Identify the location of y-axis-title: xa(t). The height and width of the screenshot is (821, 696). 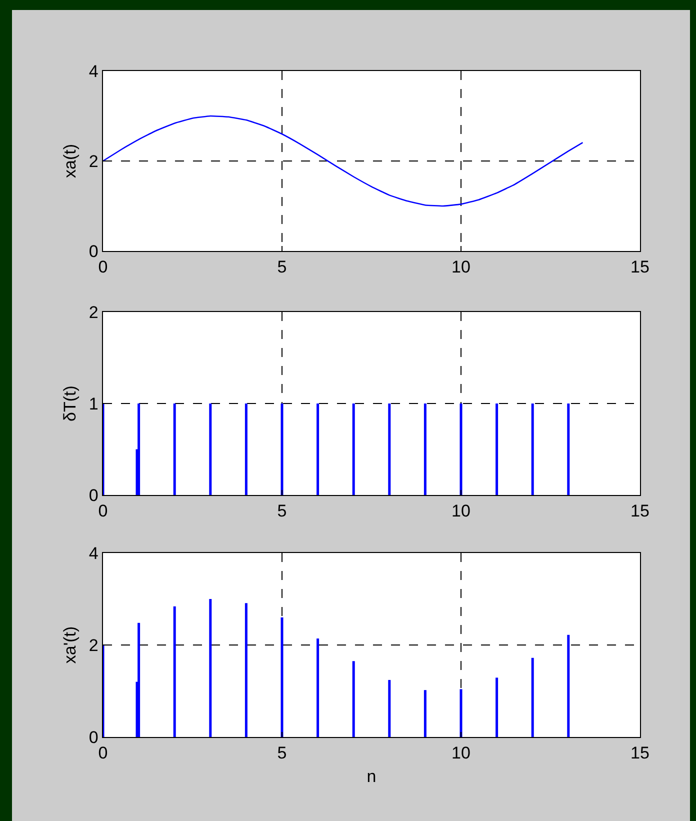
(70, 161).